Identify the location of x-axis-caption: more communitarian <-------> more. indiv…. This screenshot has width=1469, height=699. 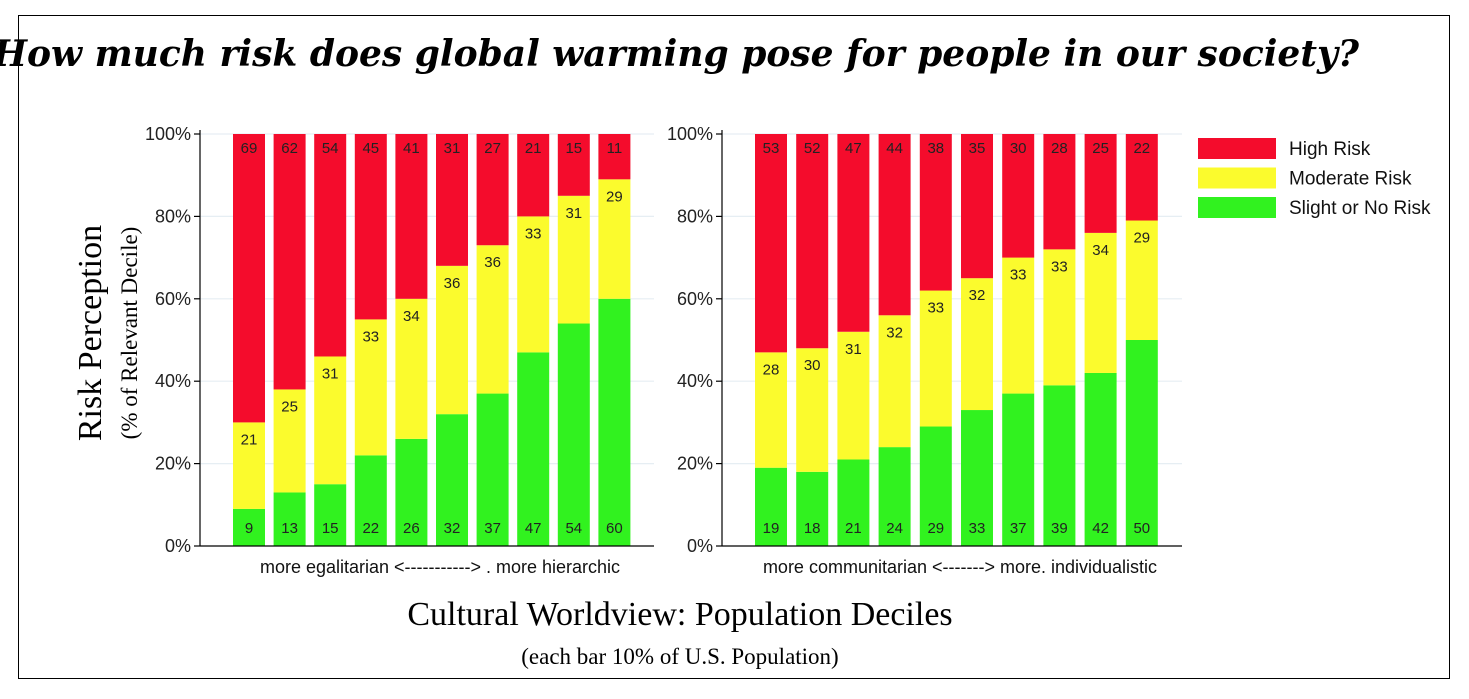
(960, 567).